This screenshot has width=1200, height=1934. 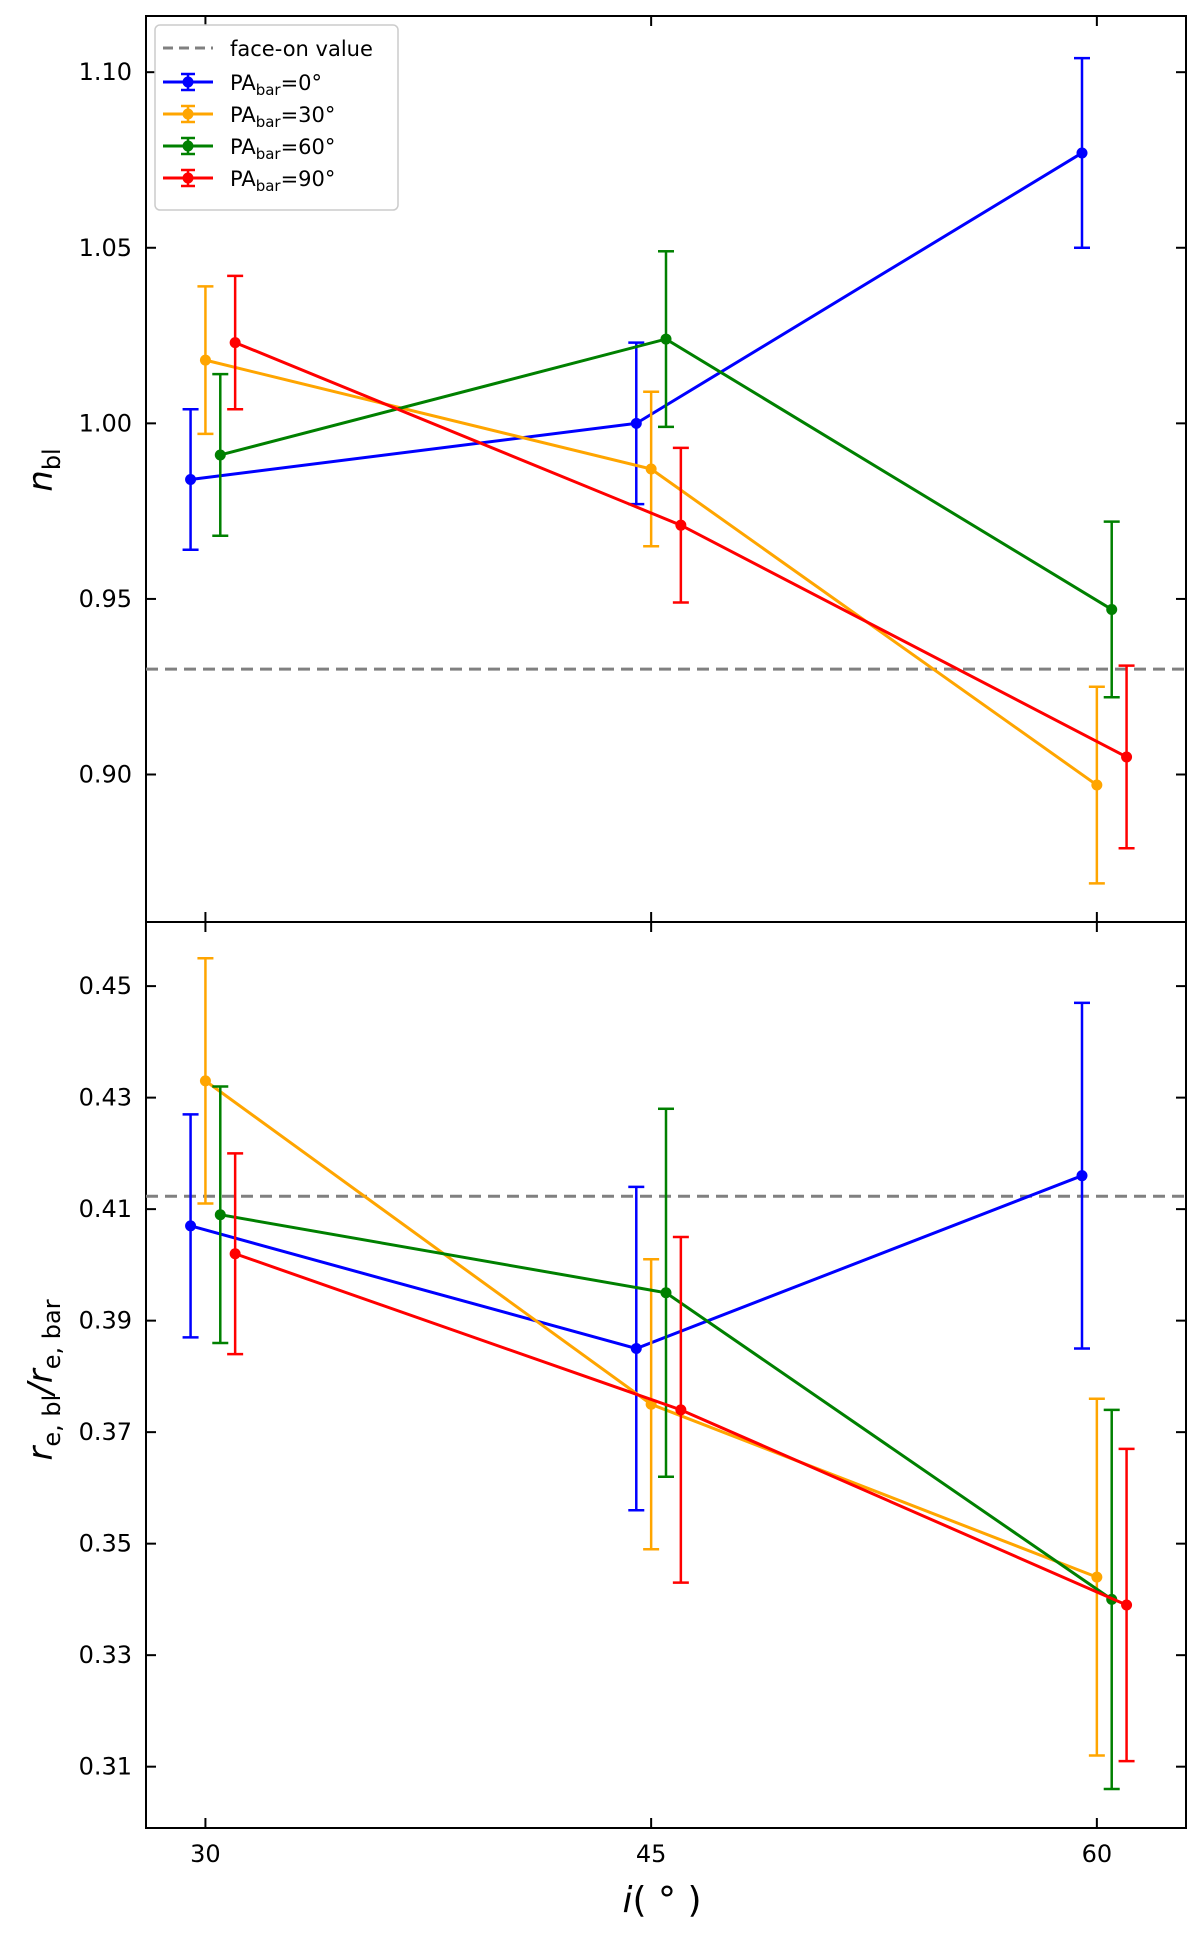 I want to click on legend-label: PAbar=0°, so click(x=276, y=85).